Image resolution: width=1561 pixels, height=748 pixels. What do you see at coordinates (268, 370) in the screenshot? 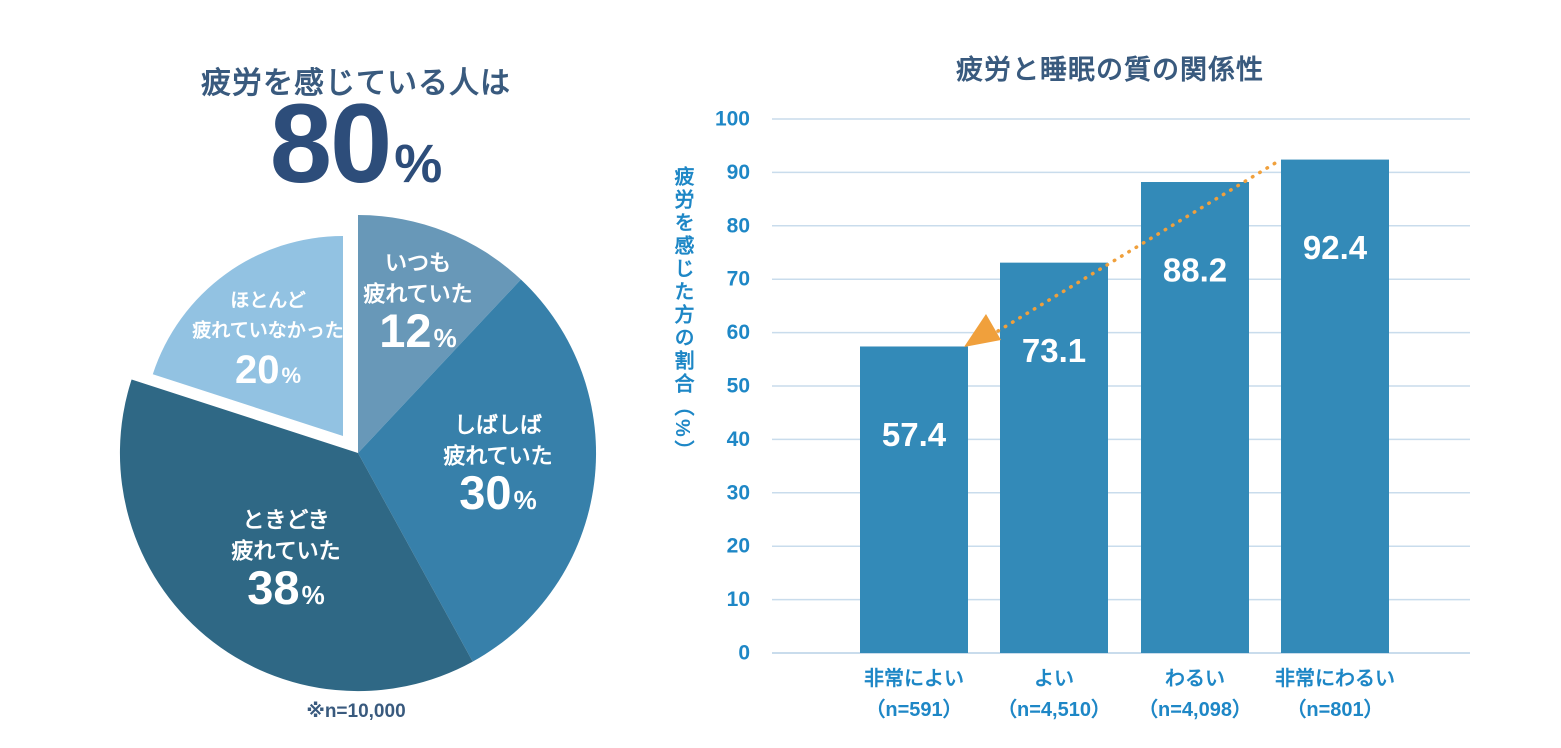
I see `pie-slice-value: 20%` at bounding box center [268, 370].